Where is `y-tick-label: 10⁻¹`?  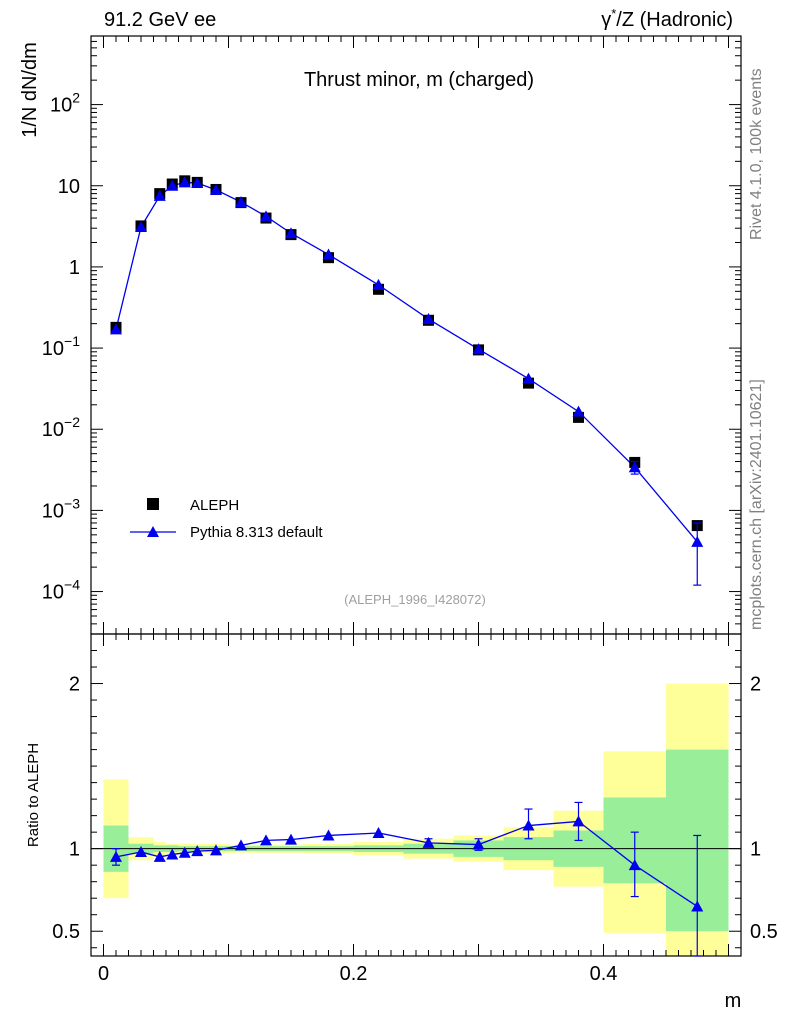
y-tick-label: 10⁻¹ is located at coordinates (61, 346).